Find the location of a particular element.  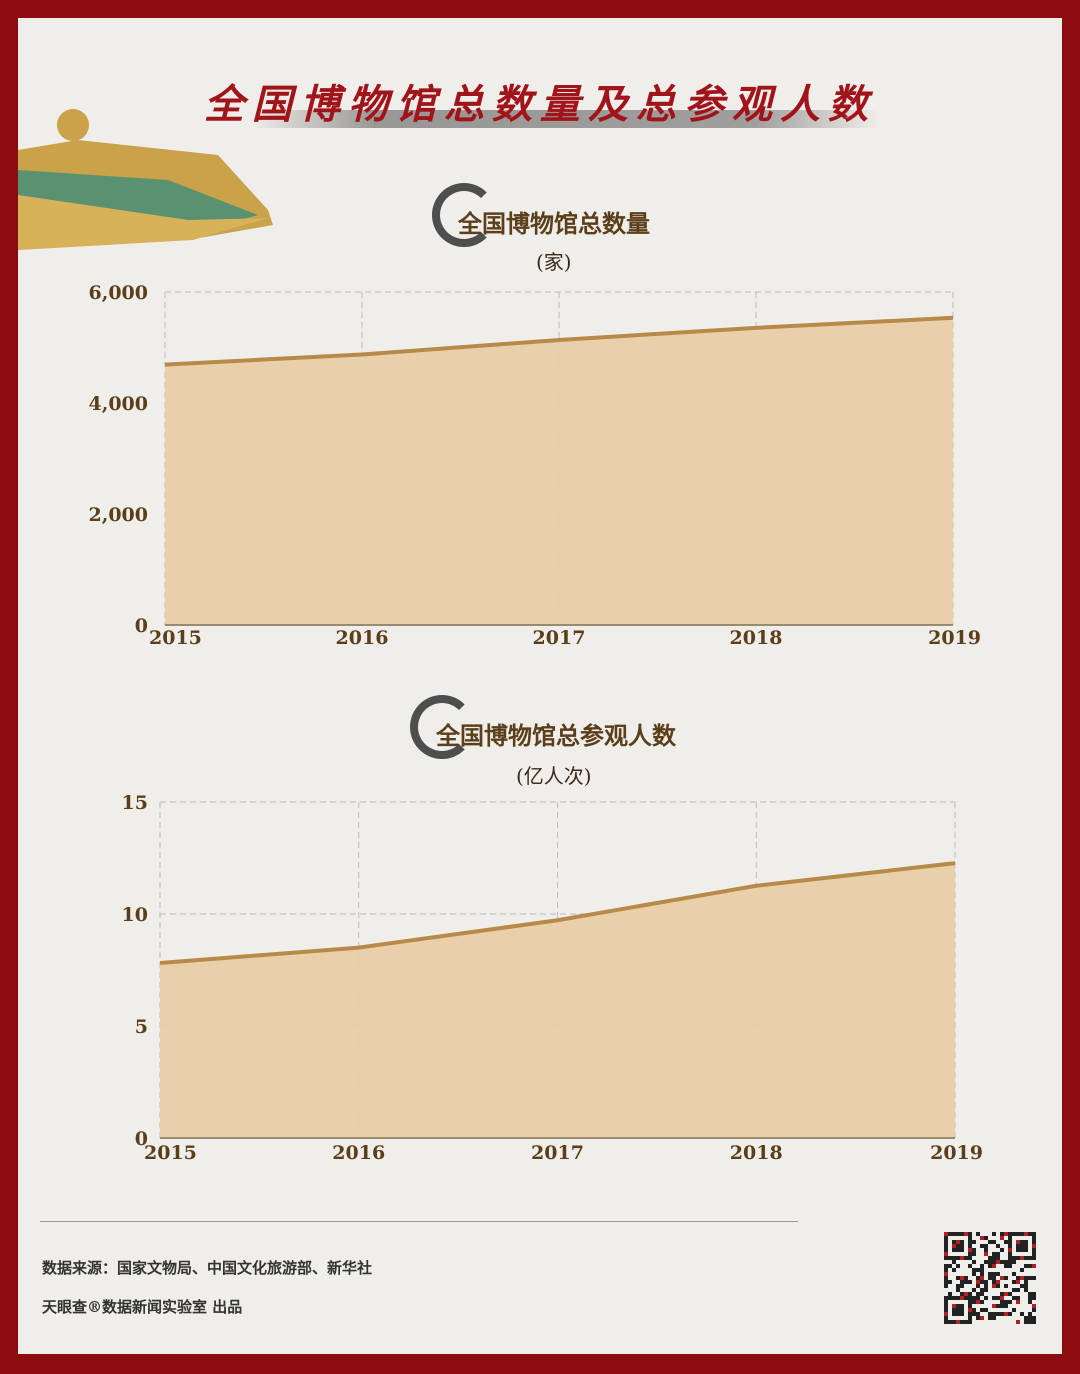

area-fill is located at coordinates (557, 1000).